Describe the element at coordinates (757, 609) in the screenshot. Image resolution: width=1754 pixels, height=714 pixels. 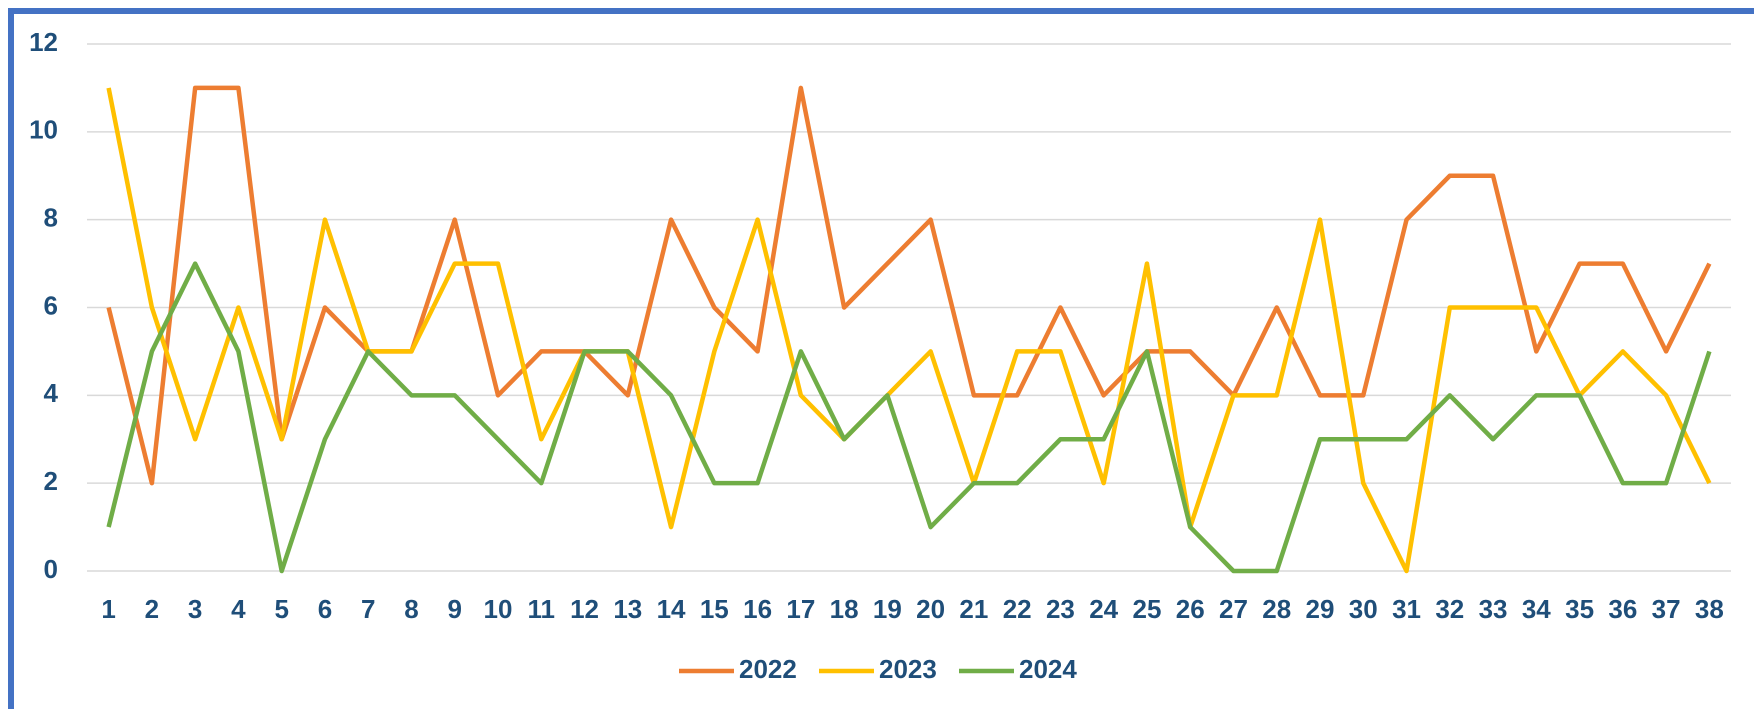
I see `x-tick-label: 16` at that location.